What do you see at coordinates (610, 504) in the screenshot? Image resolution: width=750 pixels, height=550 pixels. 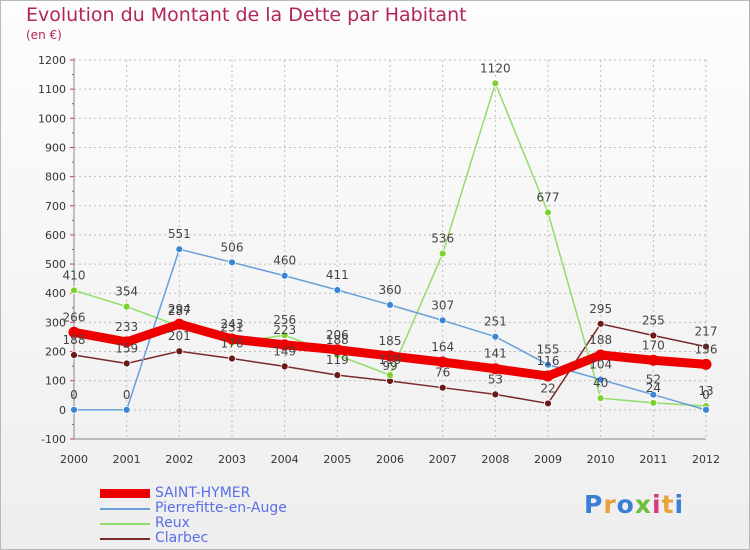 I see `logo-letter: r` at bounding box center [610, 504].